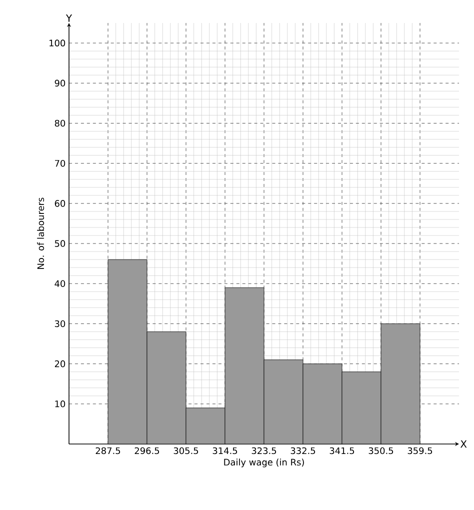 This screenshot has width=474, height=510. Describe the element at coordinates (60, 163) in the screenshot. I see `y-tick-label: 70` at that location.